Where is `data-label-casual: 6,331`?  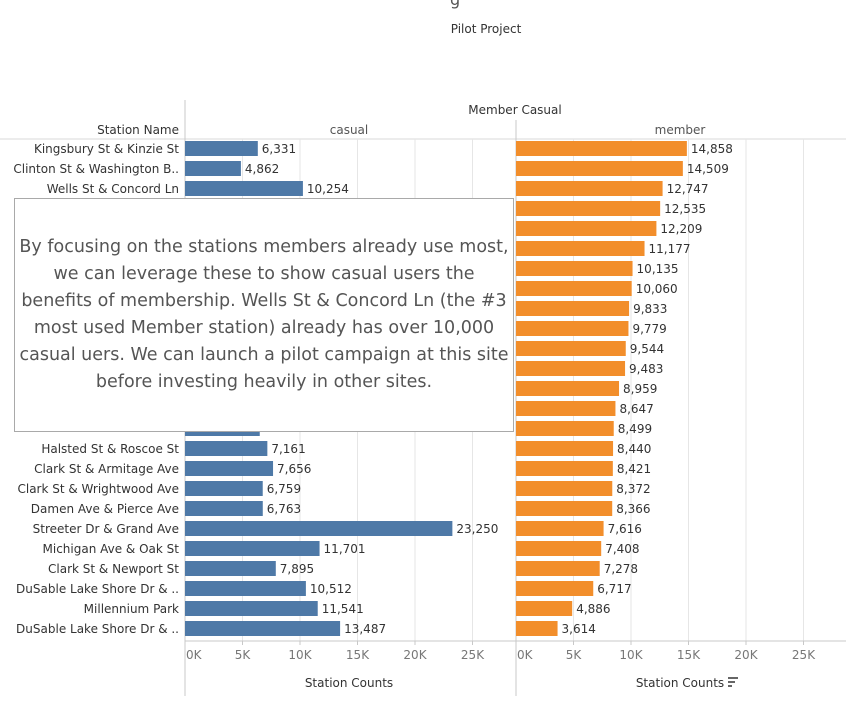
data-label-casual: 6,331 is located at coordinates (279, 149).